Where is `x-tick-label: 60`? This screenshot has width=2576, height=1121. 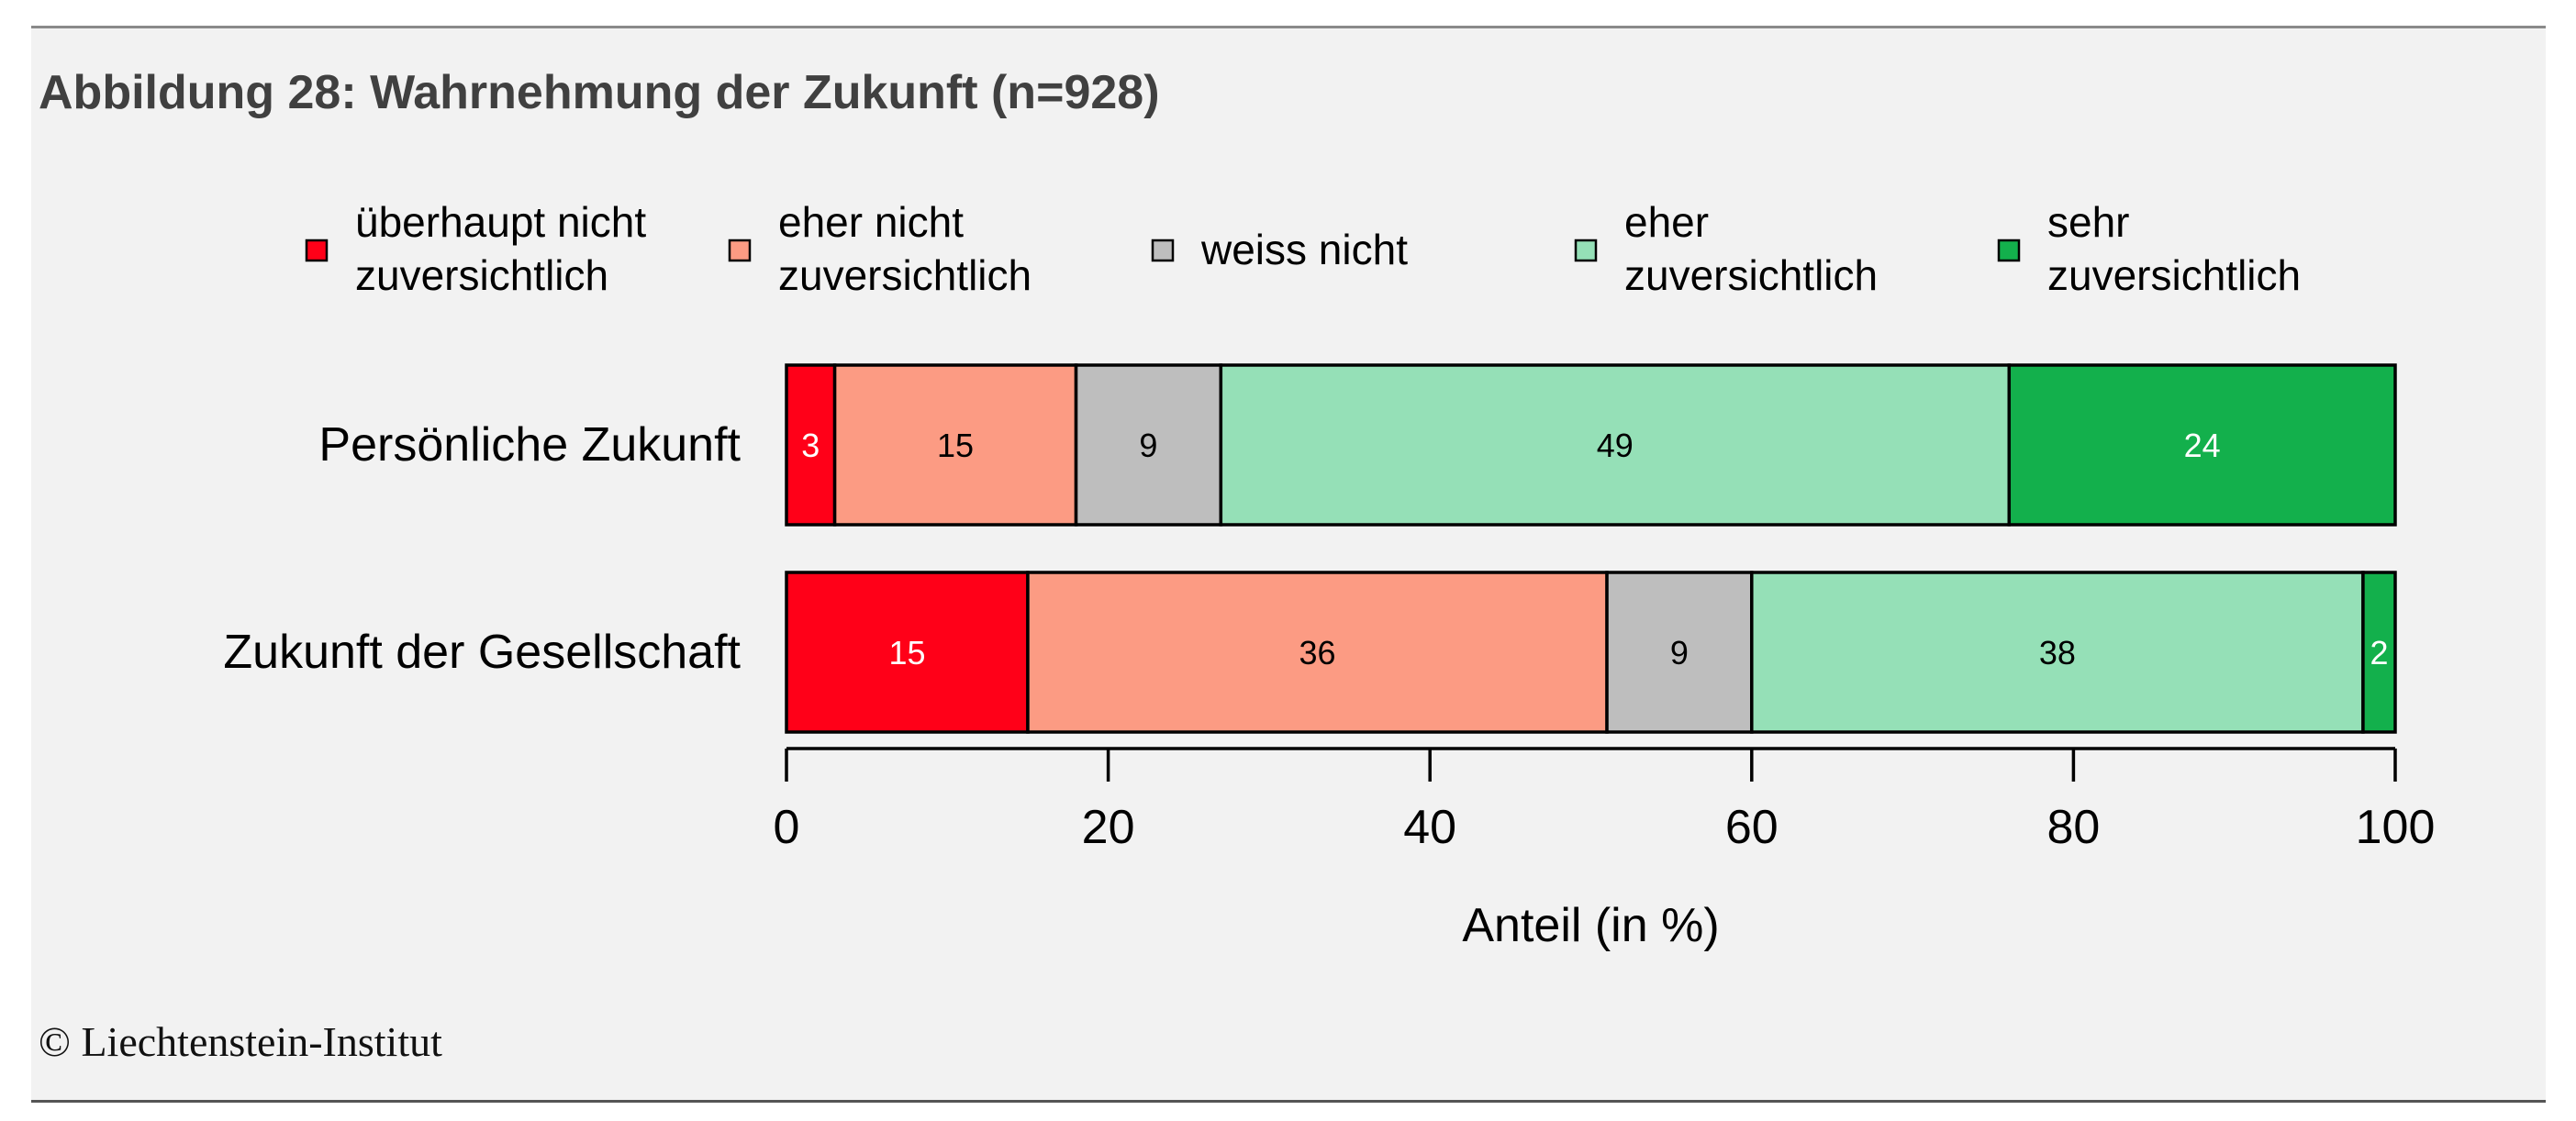 x-tick-label: 60 is located at coordinates (1752, 827).